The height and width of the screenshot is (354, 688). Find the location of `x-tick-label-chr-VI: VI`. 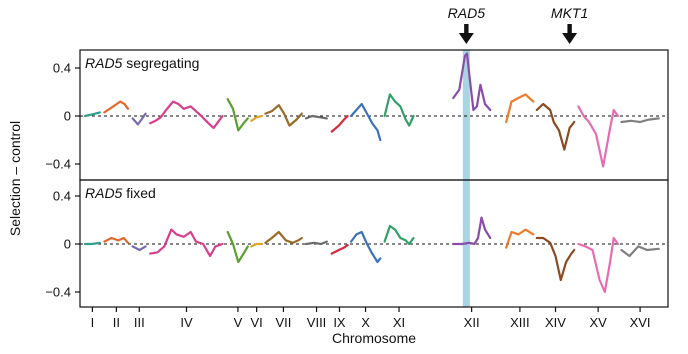

x-tick-label-chr-VI: VI is located at coordinates (256, 322).